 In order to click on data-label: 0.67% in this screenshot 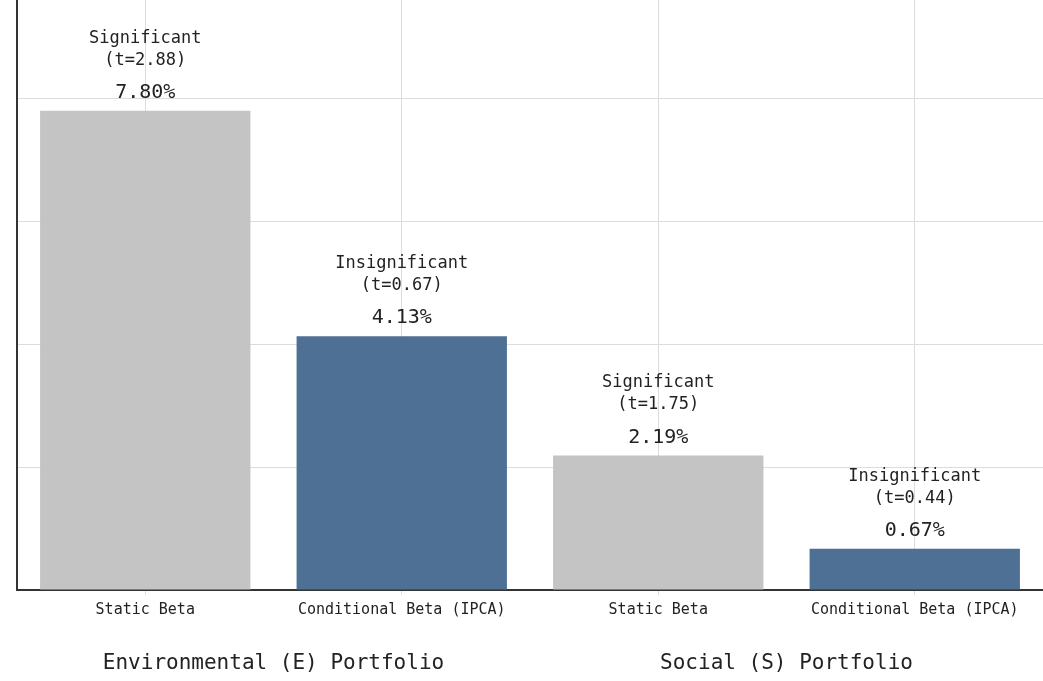, I will do `click(914, 529)`.